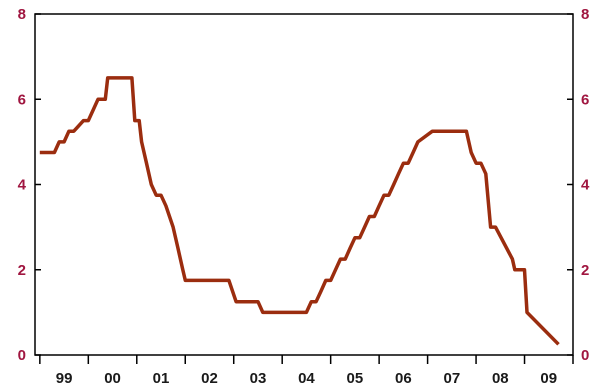 The width and height of the screenshot is (603, 389). Describe the element at coordinates (29, 185) in the screenshot. I see `y-axis-left: 0 2 4 6 8` at that location.